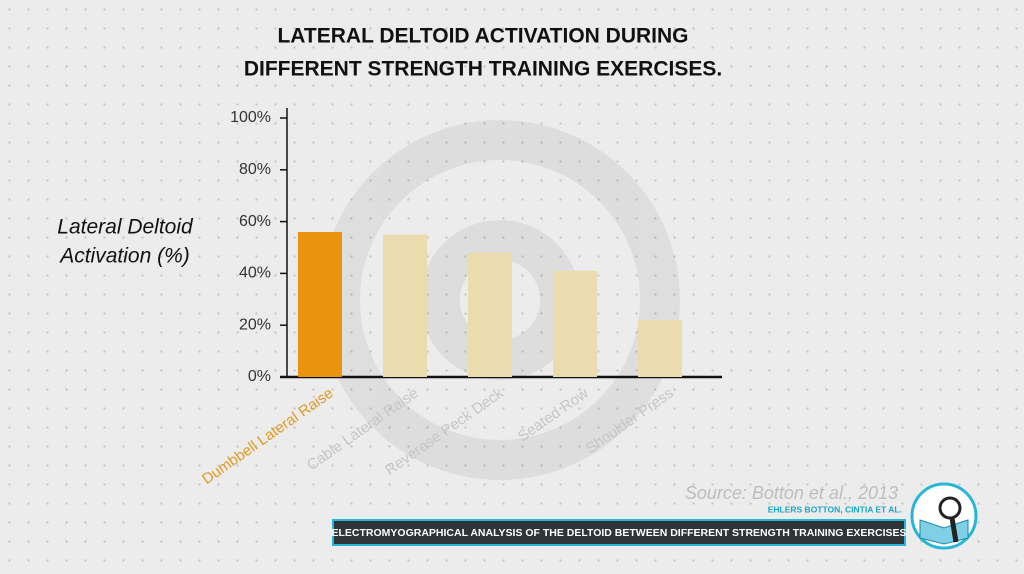 This screenshot has width=1024, height=574. What do you see at coordinates (255, 221) in the screenshot?
I see `y-tick-label: 60%` at bounding box center [255, 221].